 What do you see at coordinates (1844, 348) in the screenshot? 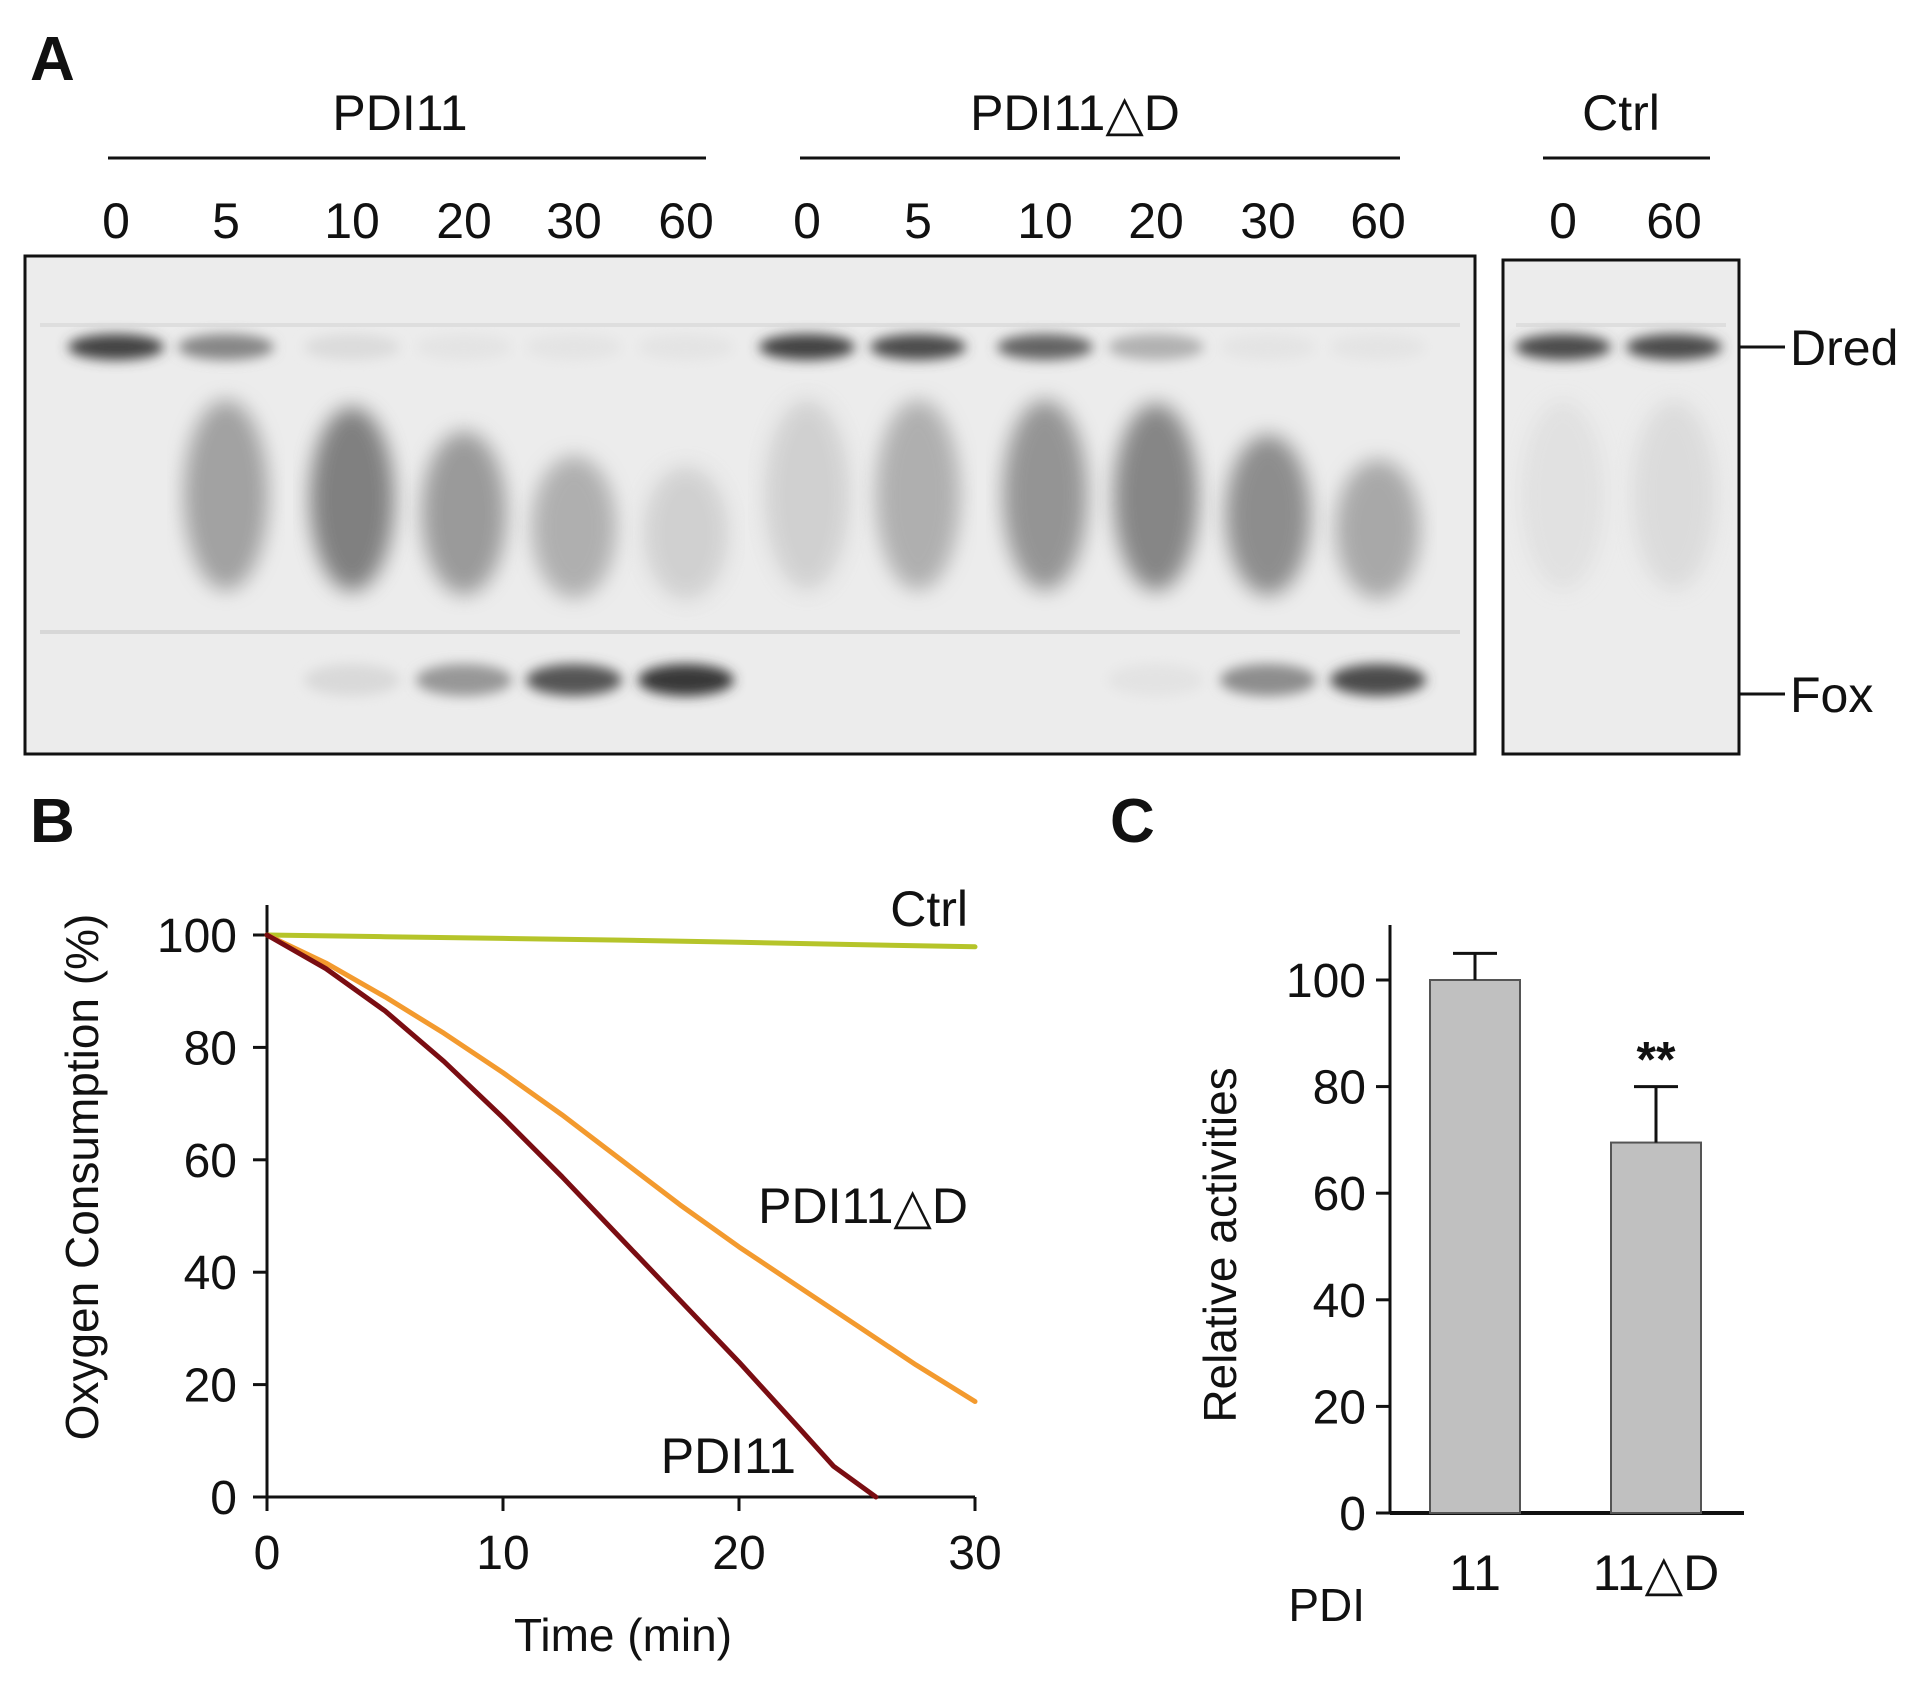
I see `marker-label-dred: Dred` at bounding box center [1844, 348].